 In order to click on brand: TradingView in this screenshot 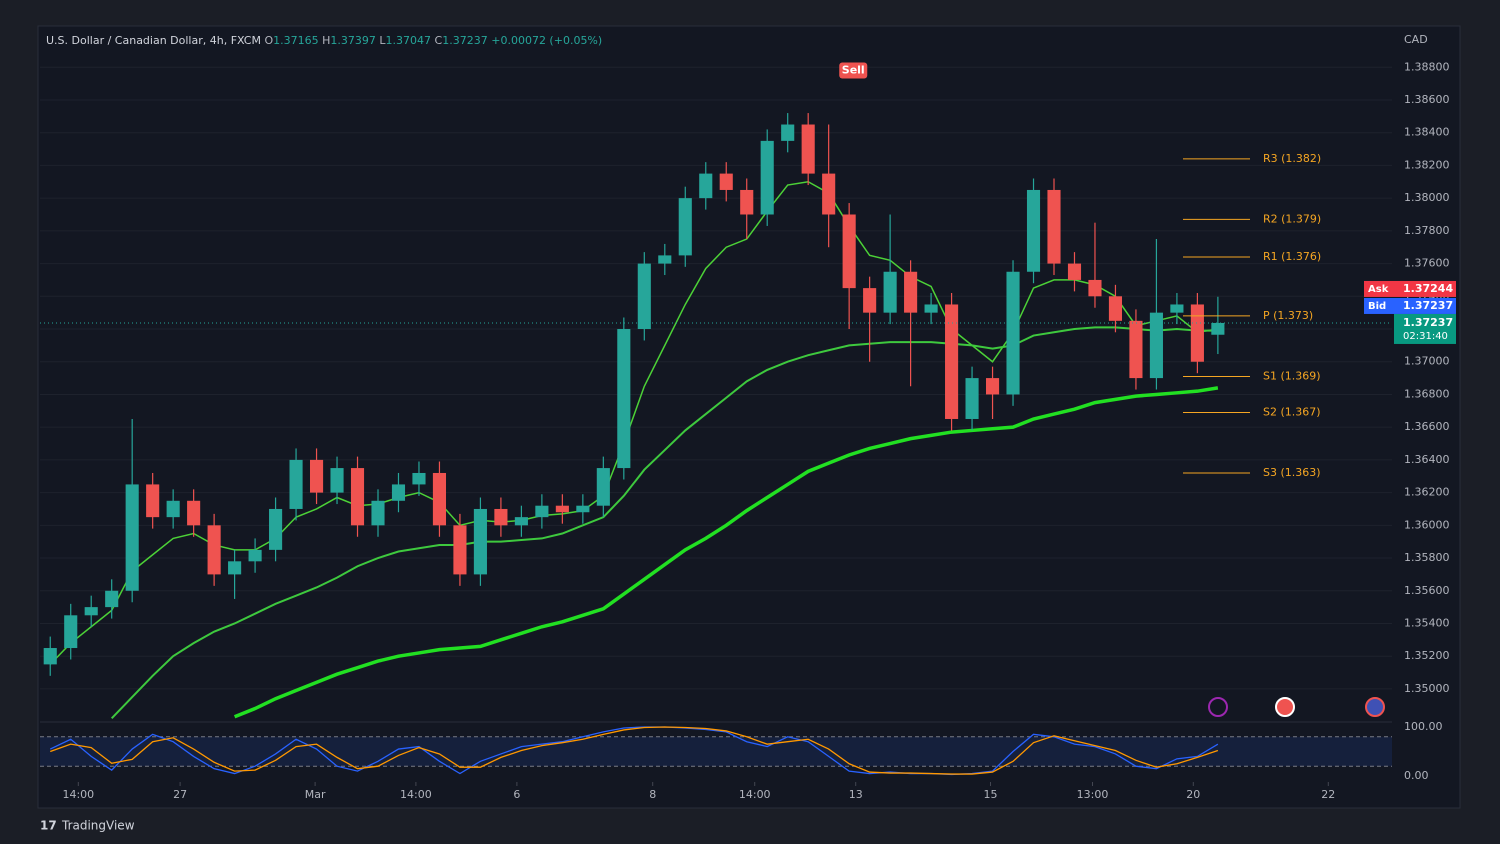, I will do `click(98, 826)`.